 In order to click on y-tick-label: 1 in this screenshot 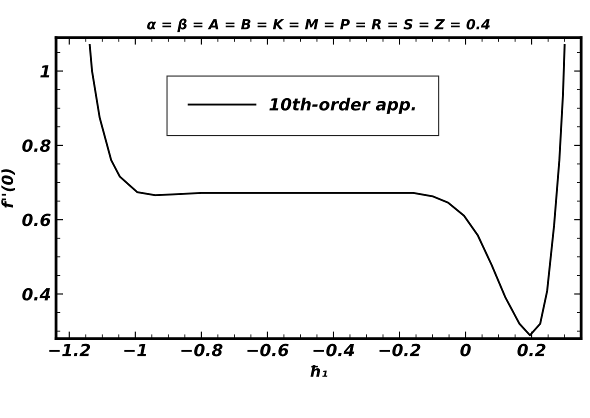, I will do `click(45, 71)`.